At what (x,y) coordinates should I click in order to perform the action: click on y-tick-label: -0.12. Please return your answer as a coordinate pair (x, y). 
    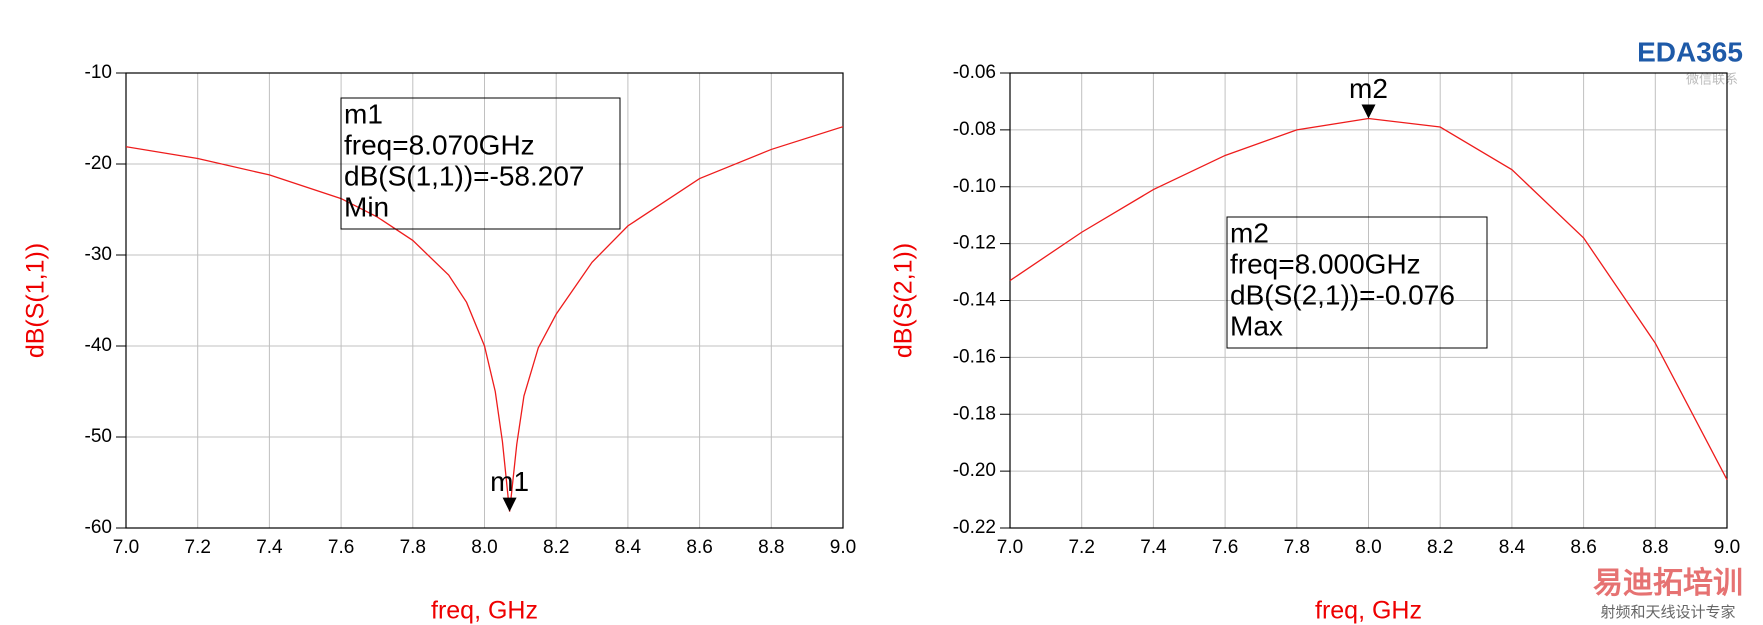
    Looking at the image, I should click on (974, 243).